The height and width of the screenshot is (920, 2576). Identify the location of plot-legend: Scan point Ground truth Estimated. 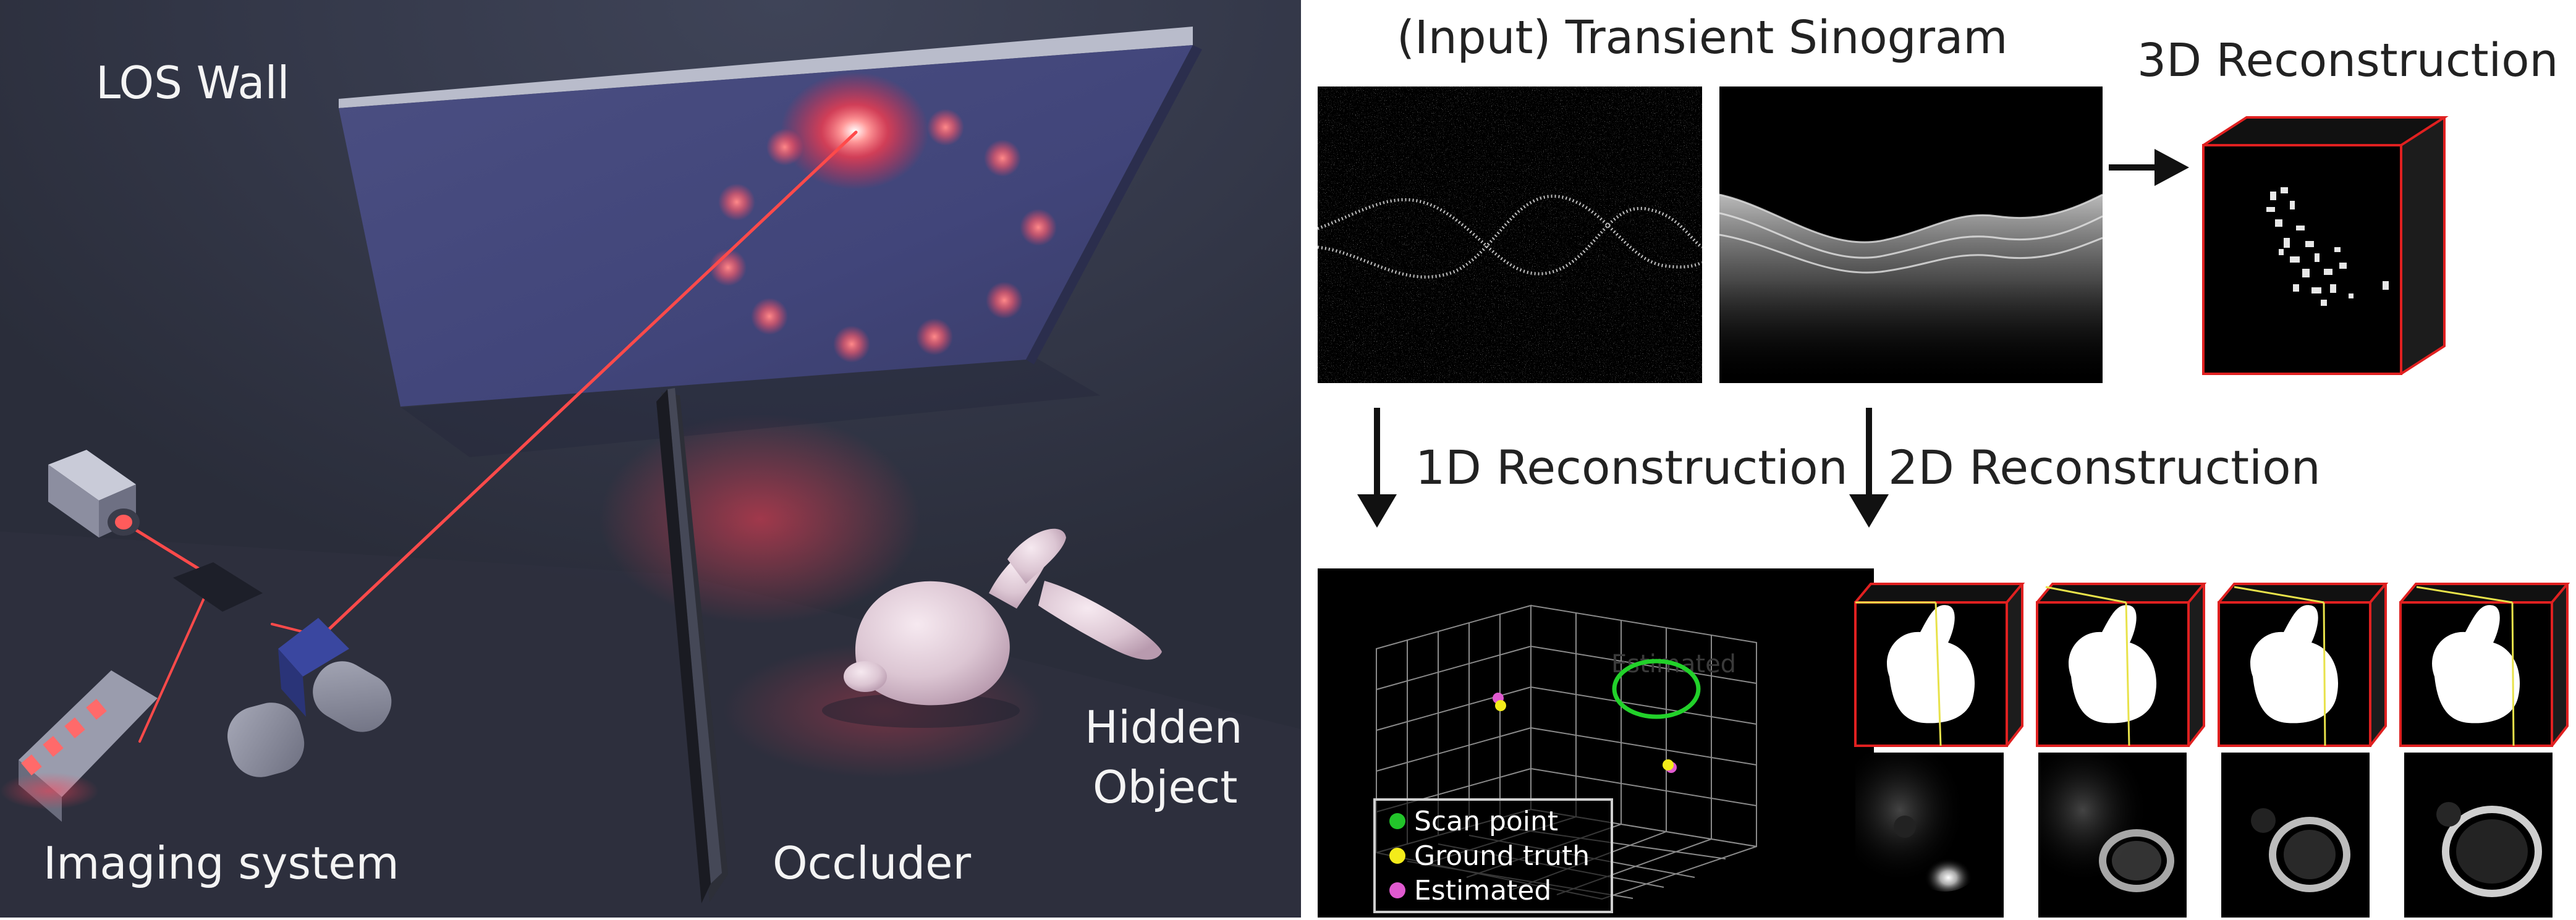
(1493, 855).